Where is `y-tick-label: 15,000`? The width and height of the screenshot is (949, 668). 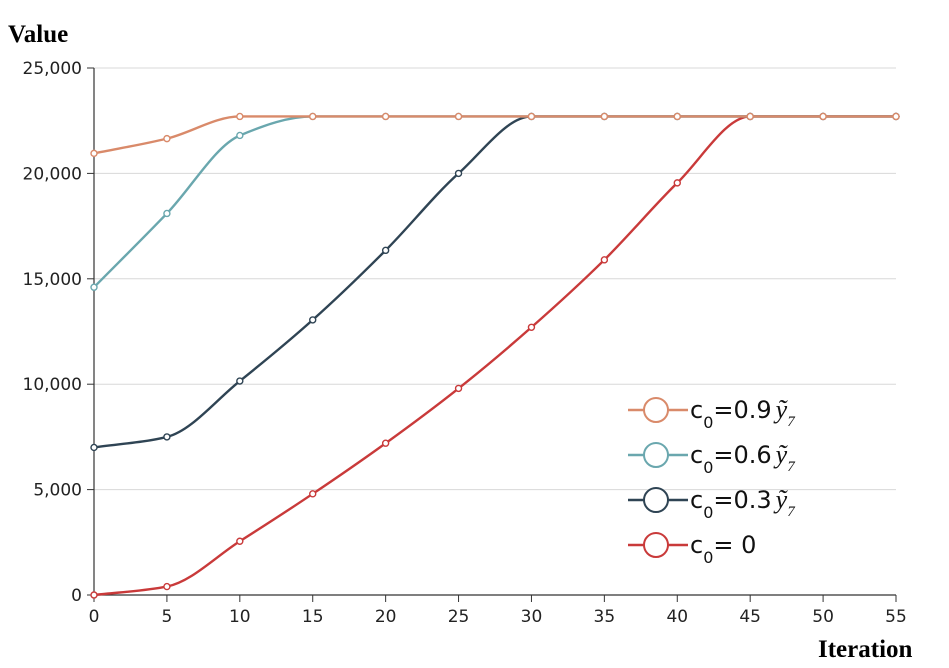 y-tick-label: 15,000 is located at coordinates (52, 280).